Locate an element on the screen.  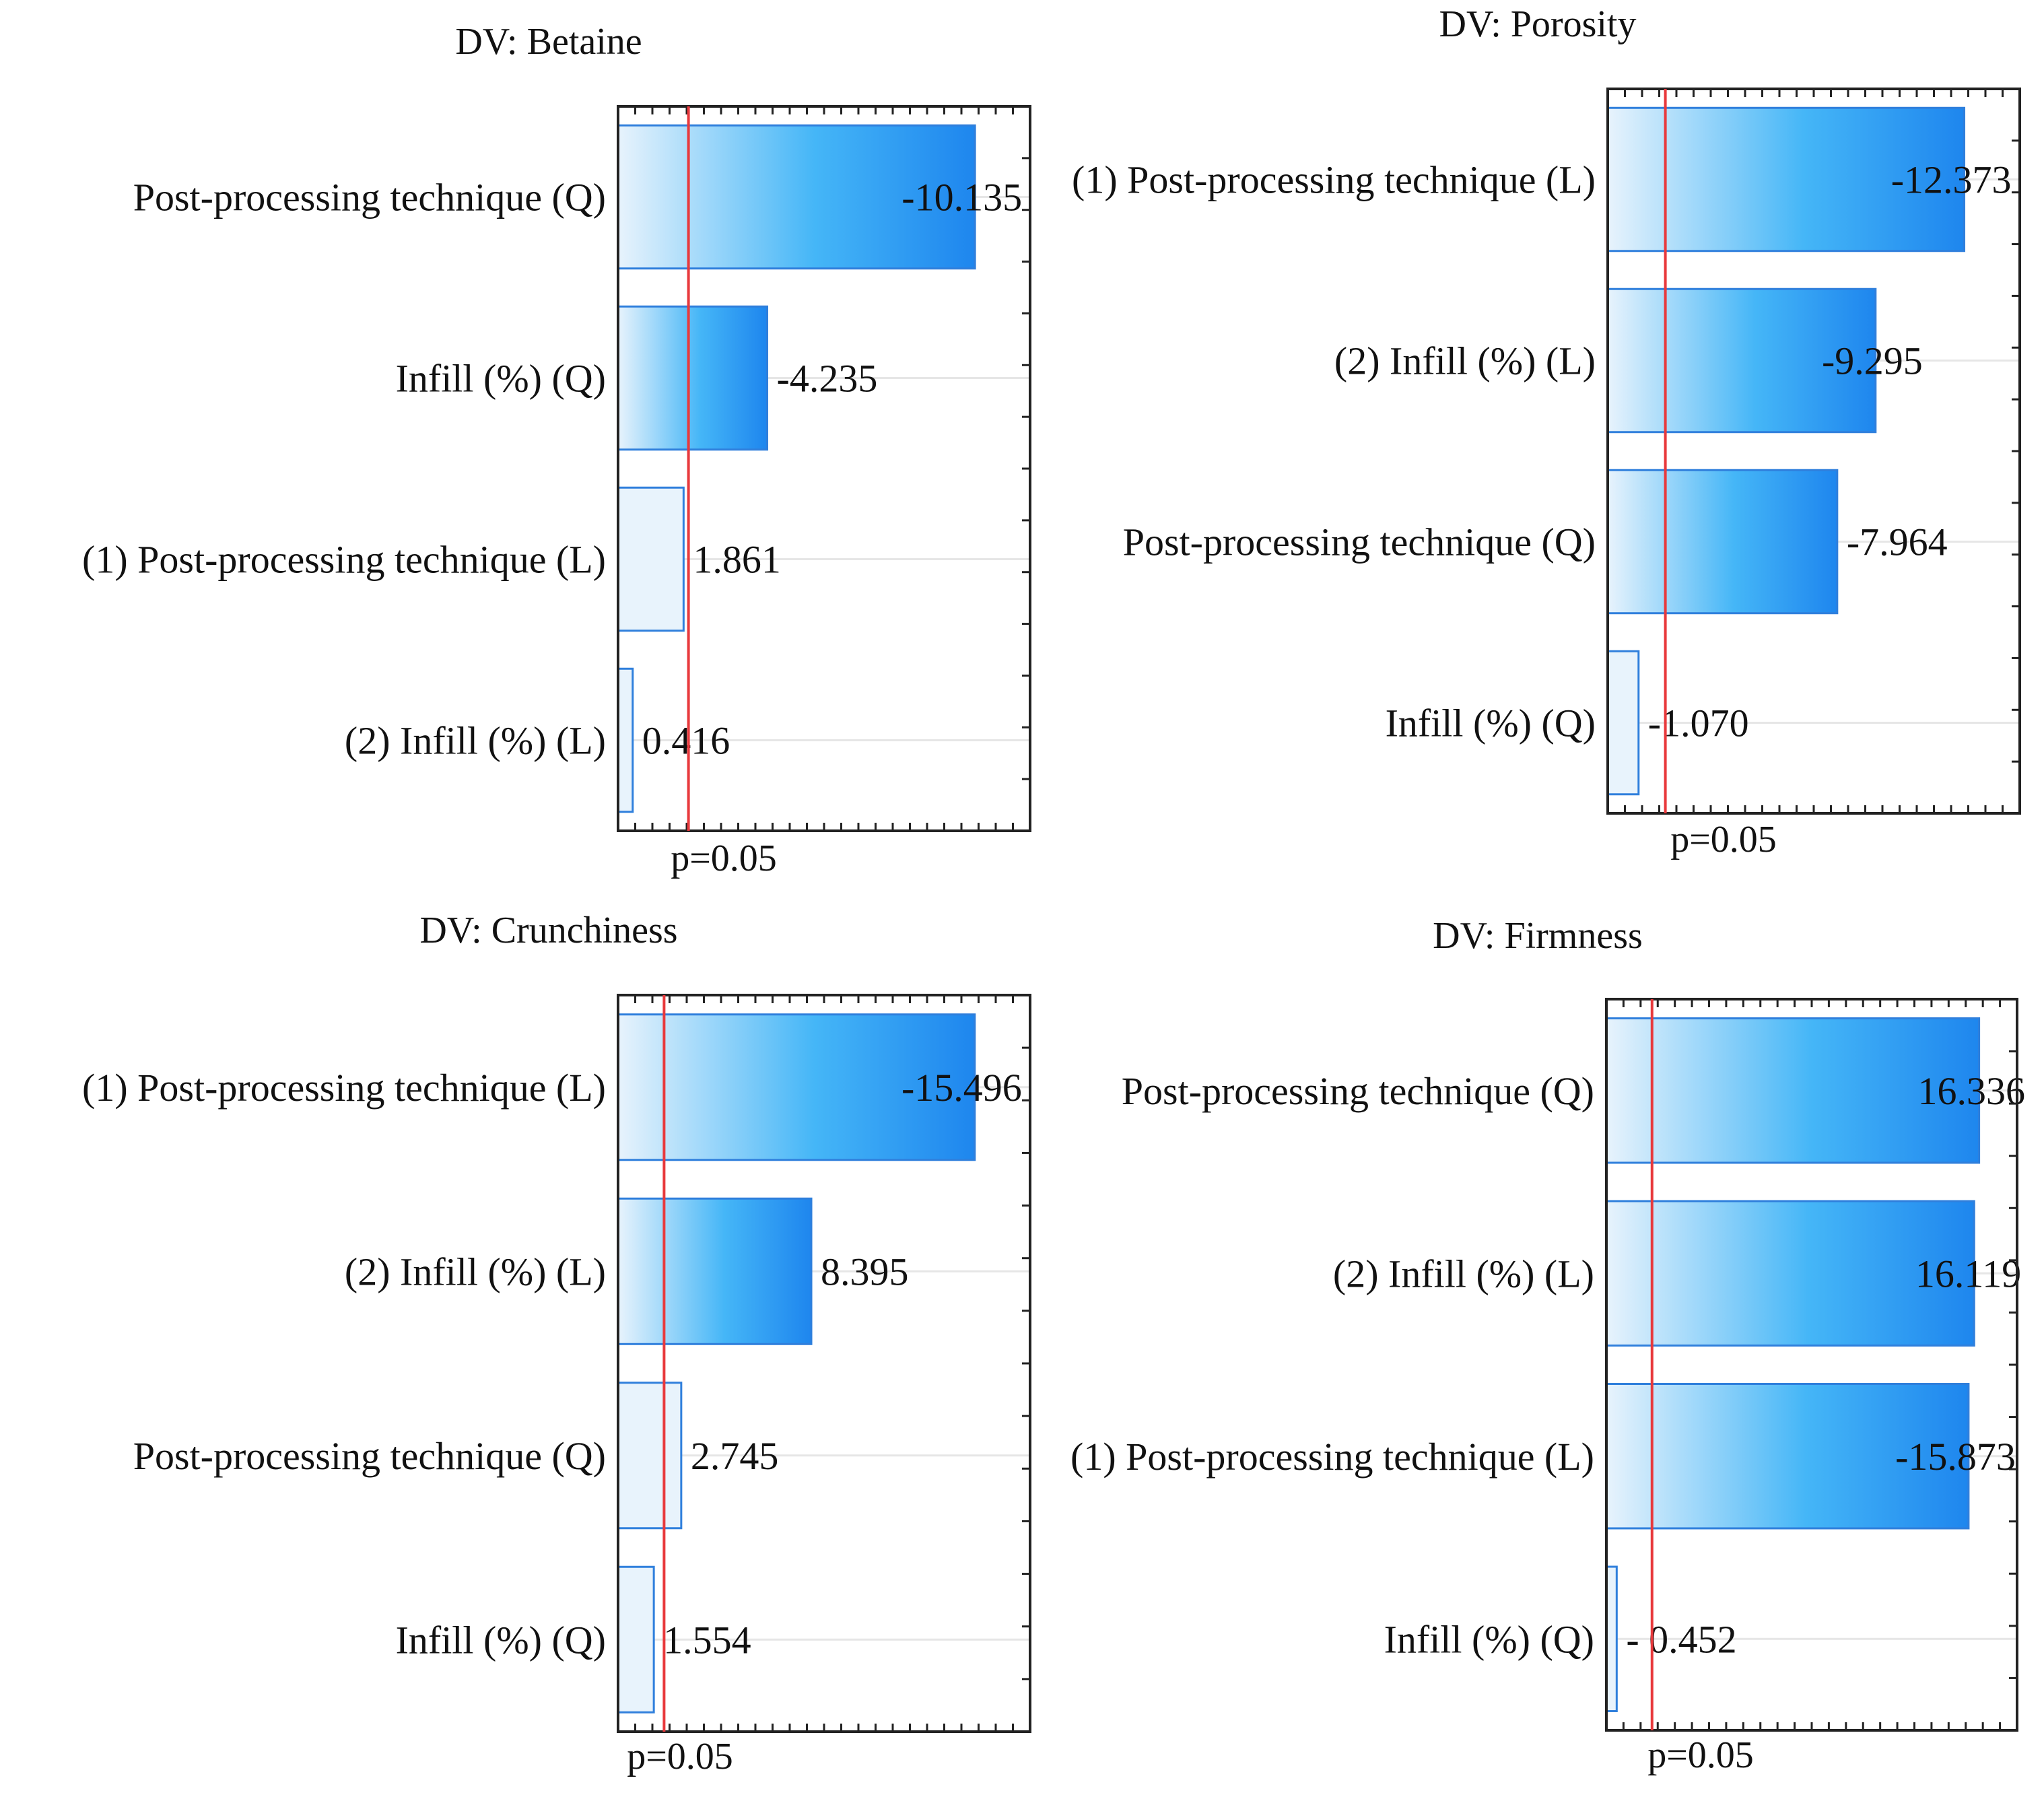
data-label: -1.070 is located at coordinates (1698, 723).